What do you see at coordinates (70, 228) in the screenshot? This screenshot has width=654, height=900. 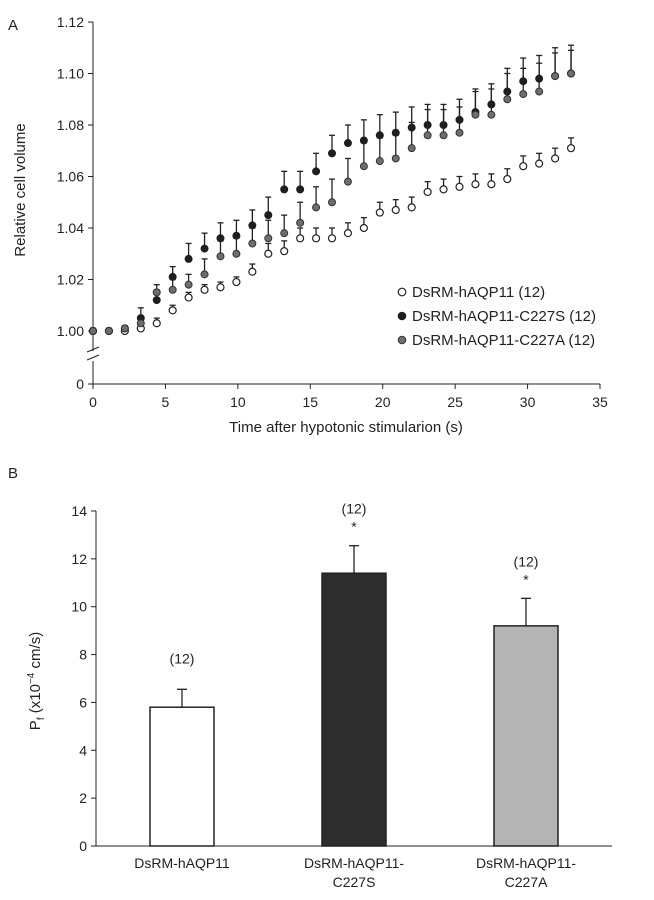 I see `y-tick-label: 1.04` at bounding box center [70, 228].